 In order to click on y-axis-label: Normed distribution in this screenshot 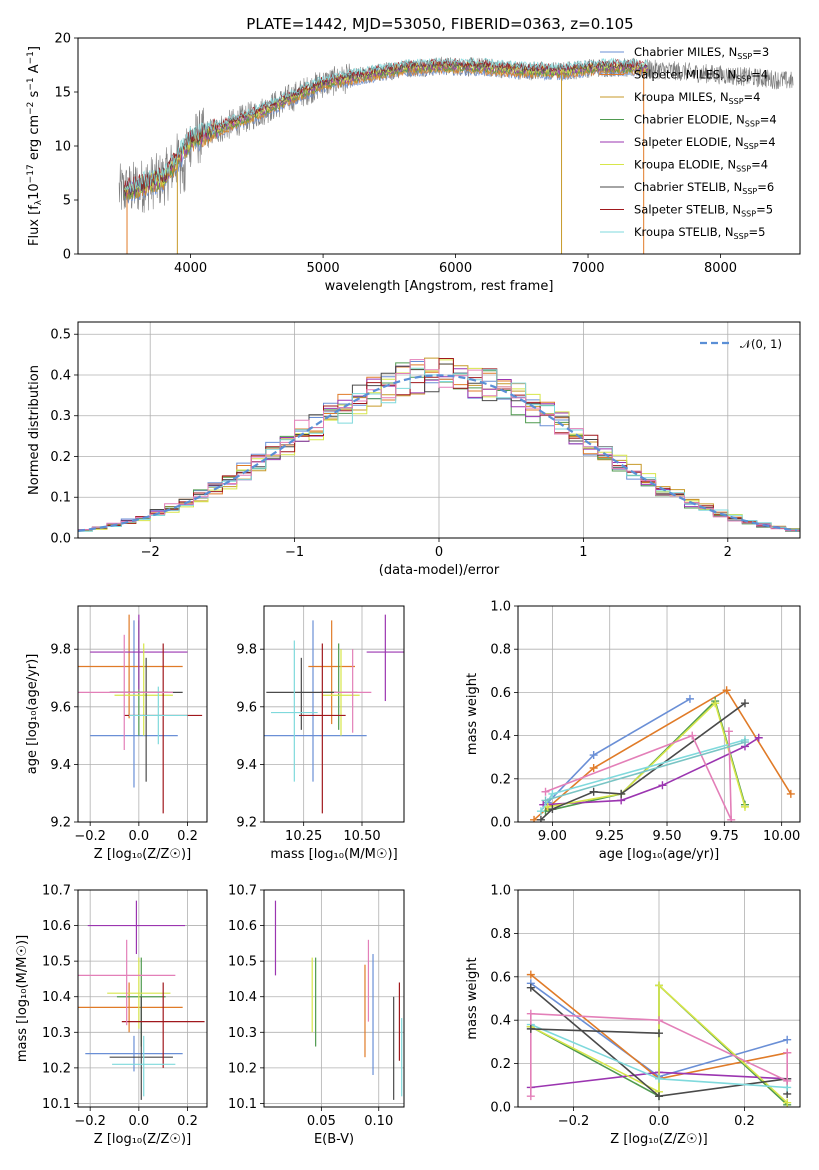, I will do `click(34, 430)`.